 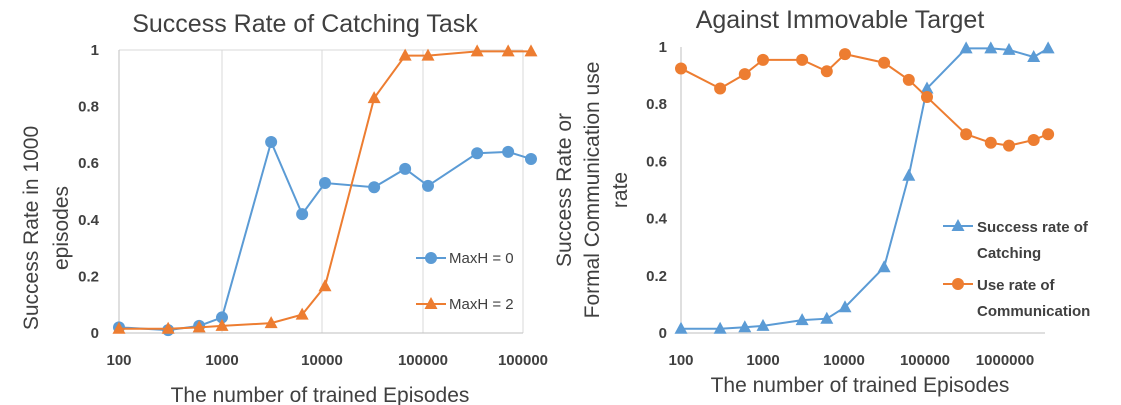 What do you see at coordinates (465, 281) in the screenshot?
I see `chart-left-legend: MaxH = 0 MaxH = 2` at bounding box center [465, 281].